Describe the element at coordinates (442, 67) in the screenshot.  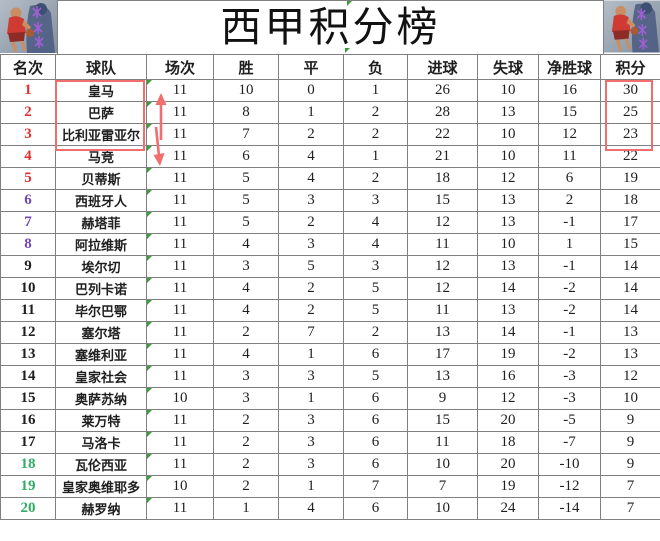
I see `col-header-gf: 进球` at that location.